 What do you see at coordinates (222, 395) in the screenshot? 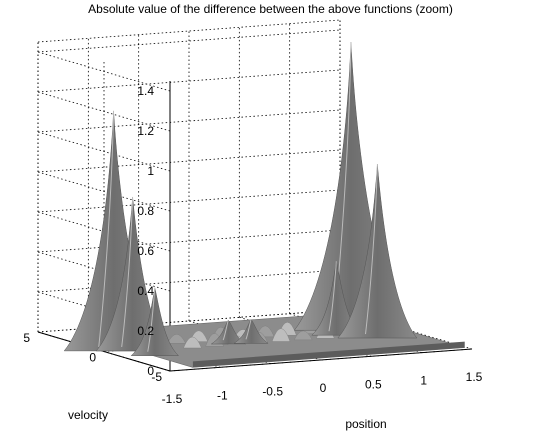
I see `tick-label: -1` at bounding box center [222, 395].